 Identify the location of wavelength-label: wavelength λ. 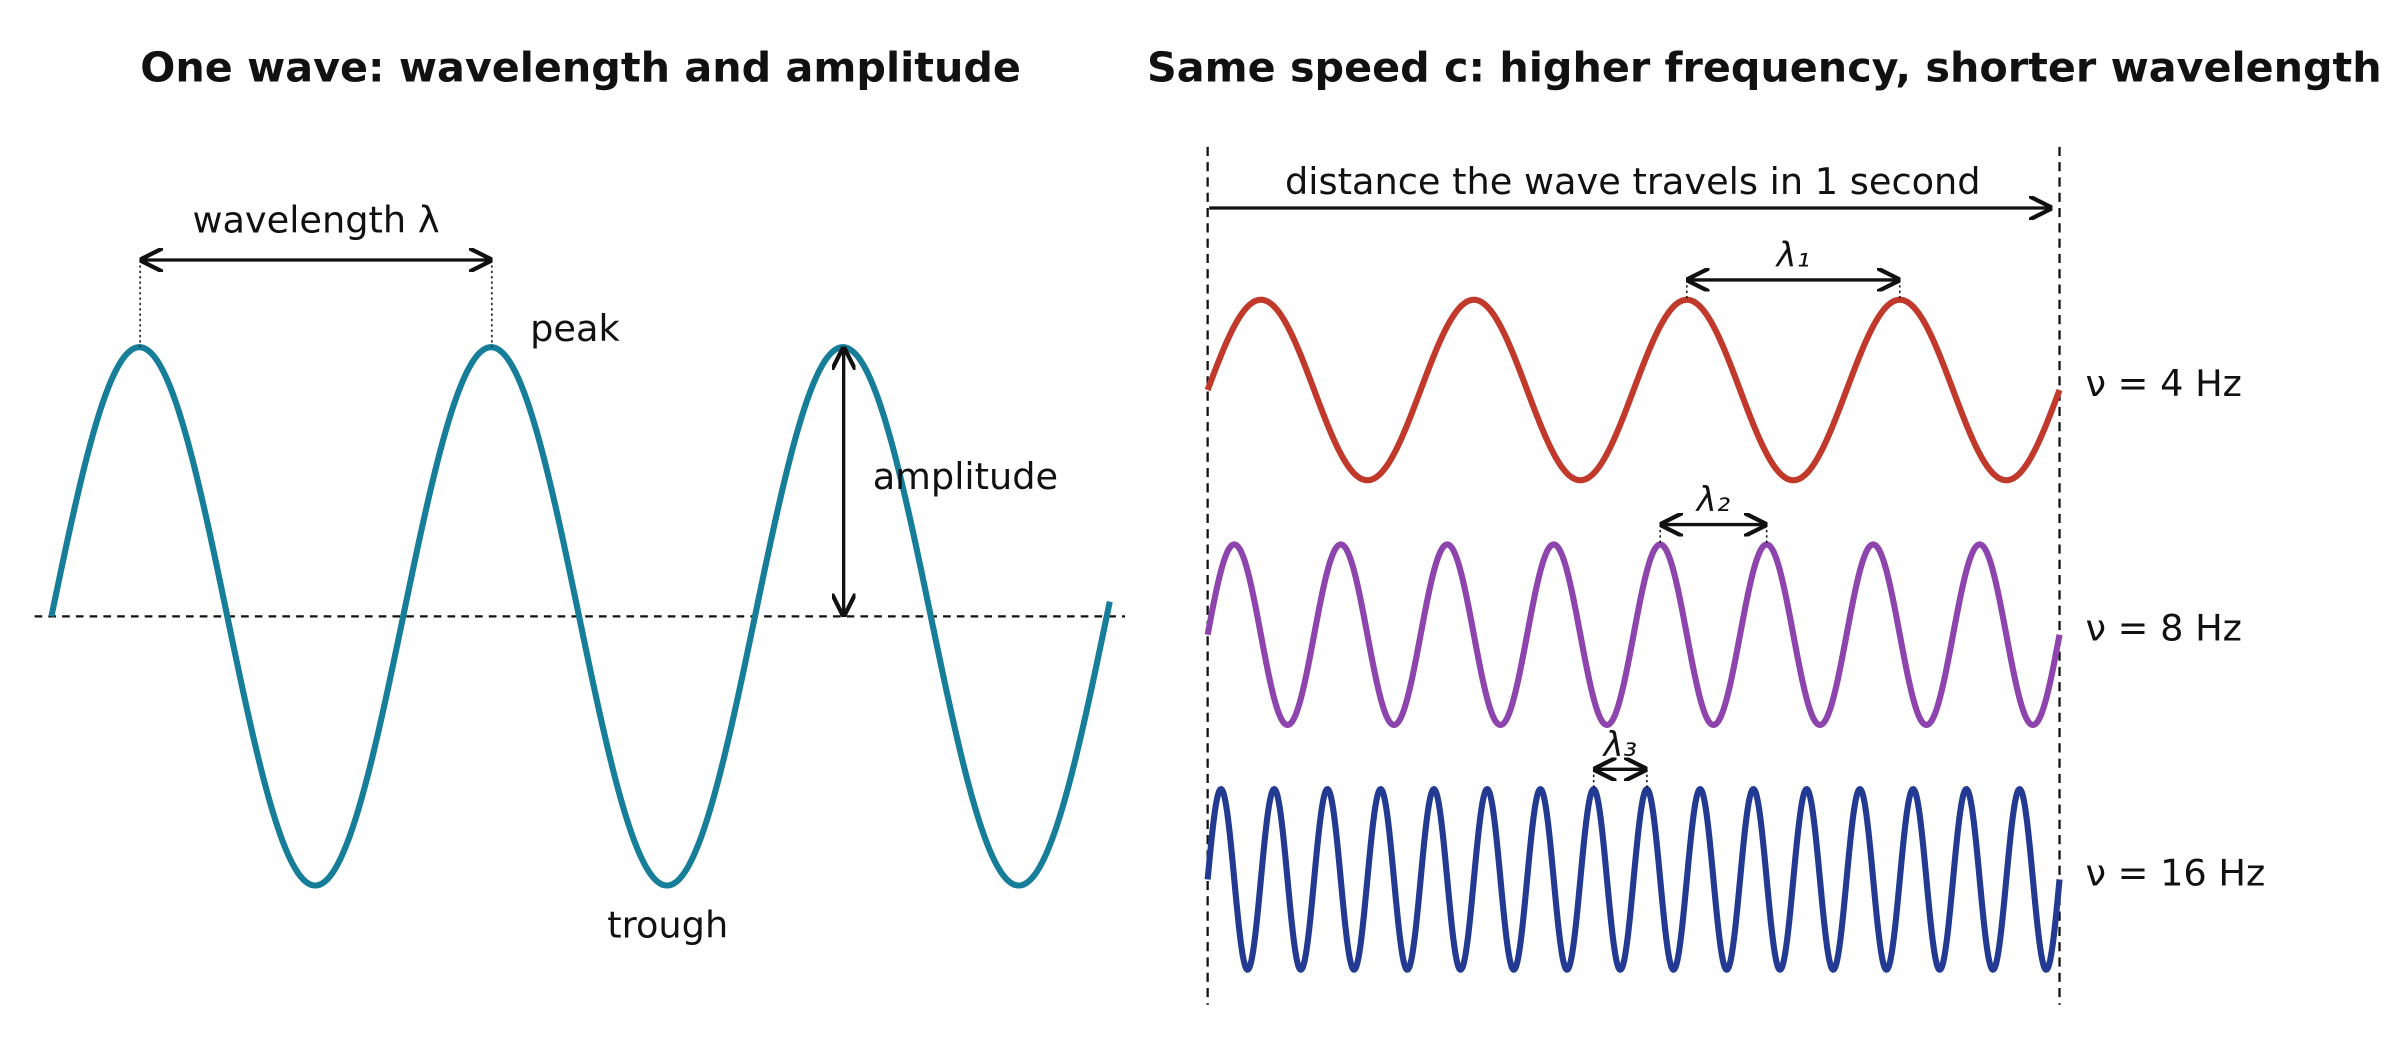
(315, 219).